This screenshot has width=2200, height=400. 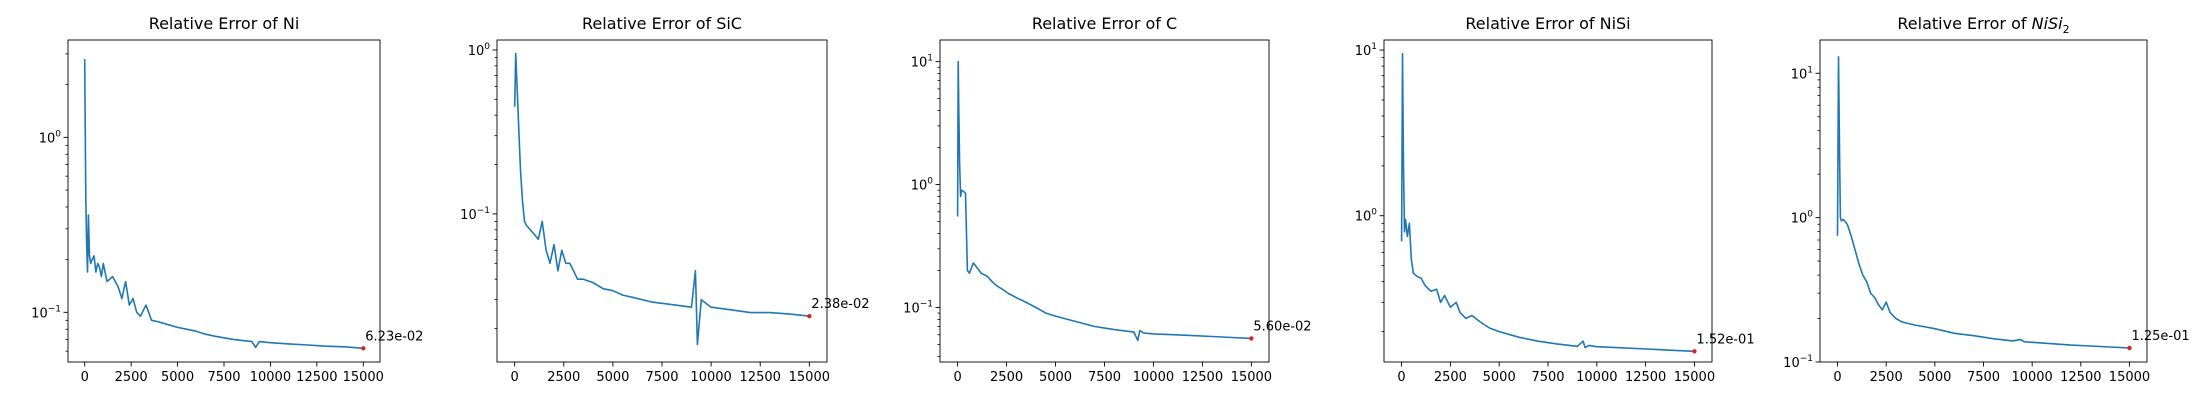 I want to click on final-value-label: 5.60e-02, so click(x=1282, y=326).